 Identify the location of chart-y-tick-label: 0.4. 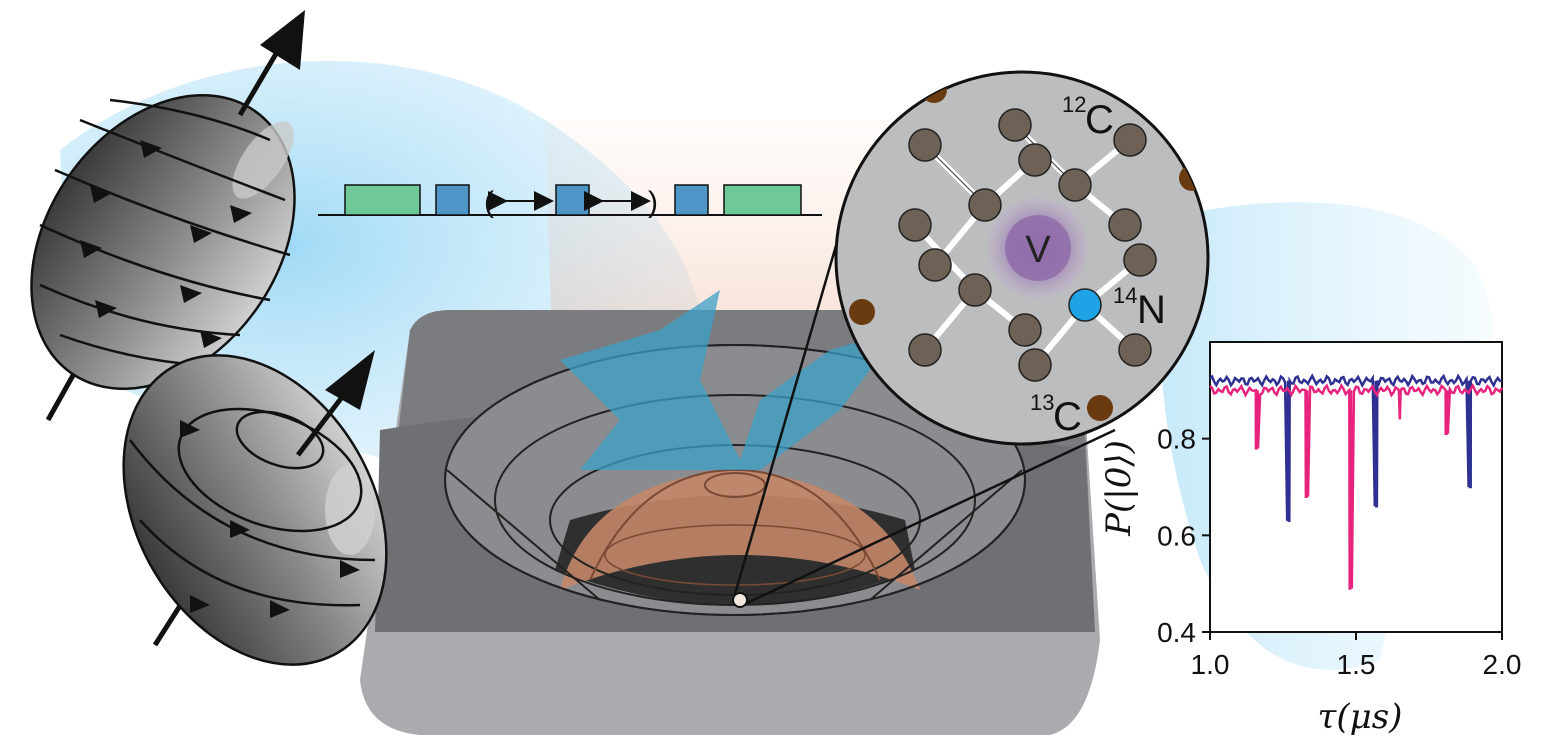
(1176, 632).